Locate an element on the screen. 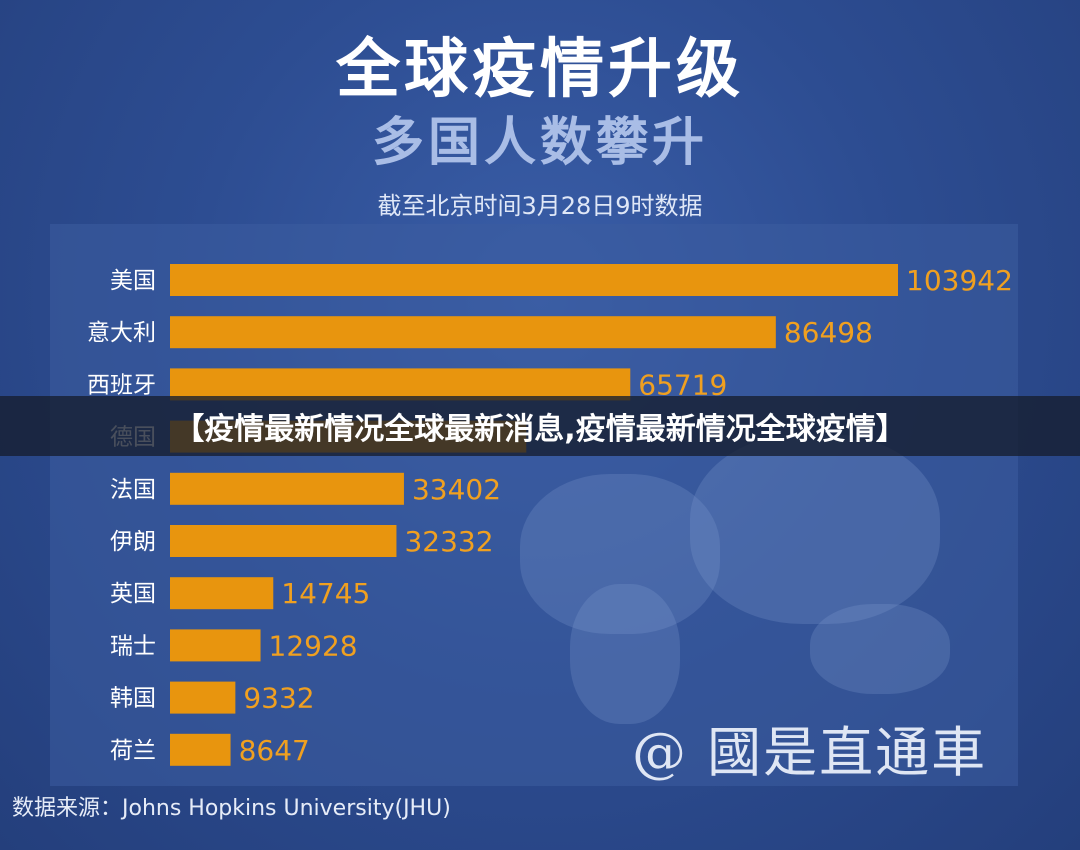  category-label: 美国 is located at coordinates (133, 281).